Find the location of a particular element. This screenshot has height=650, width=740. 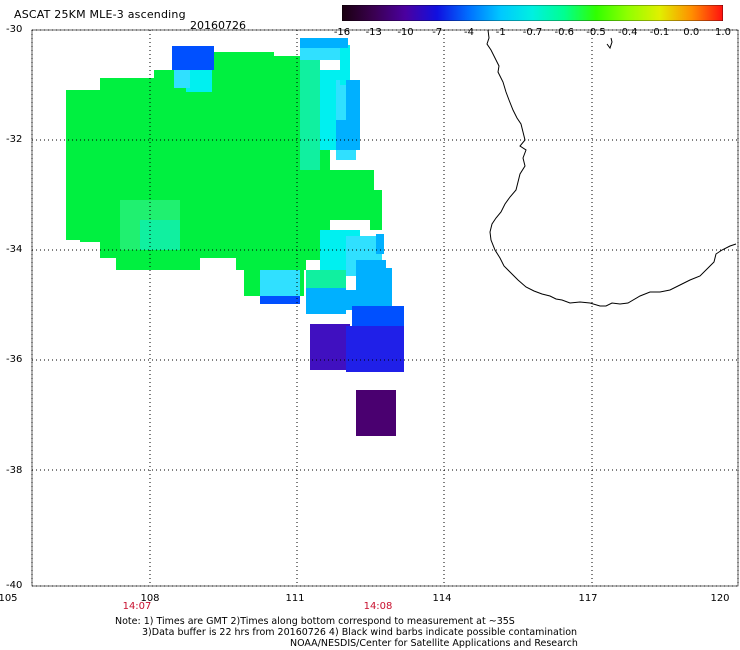

lon-label-117: 117 is located at coordinates (588, 598).